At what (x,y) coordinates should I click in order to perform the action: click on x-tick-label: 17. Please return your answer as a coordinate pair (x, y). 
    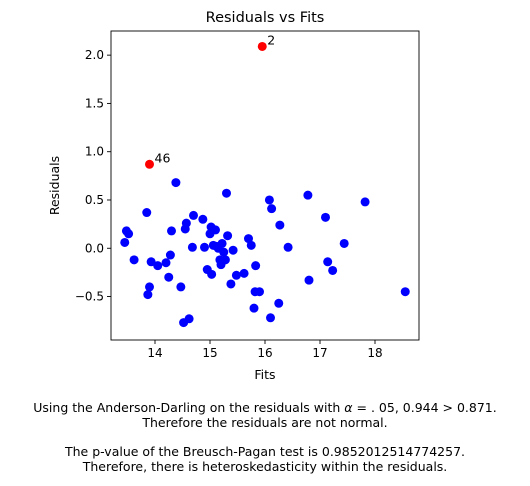
    Looking at the image, I should click on (319, 353).